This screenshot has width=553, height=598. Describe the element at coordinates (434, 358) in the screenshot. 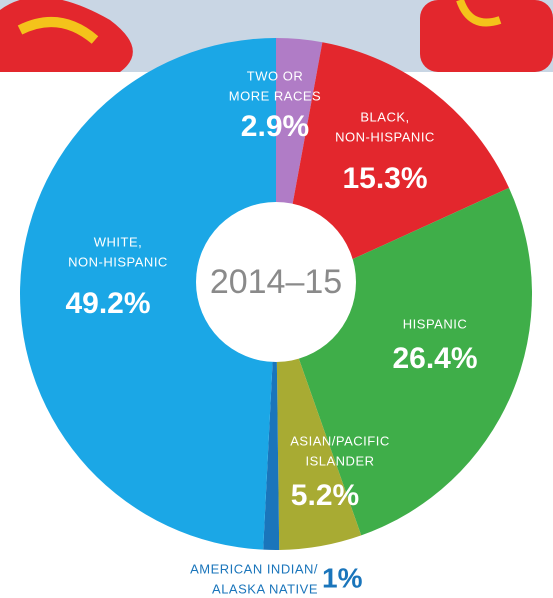

I see `value-label: 26.4%` at that location.